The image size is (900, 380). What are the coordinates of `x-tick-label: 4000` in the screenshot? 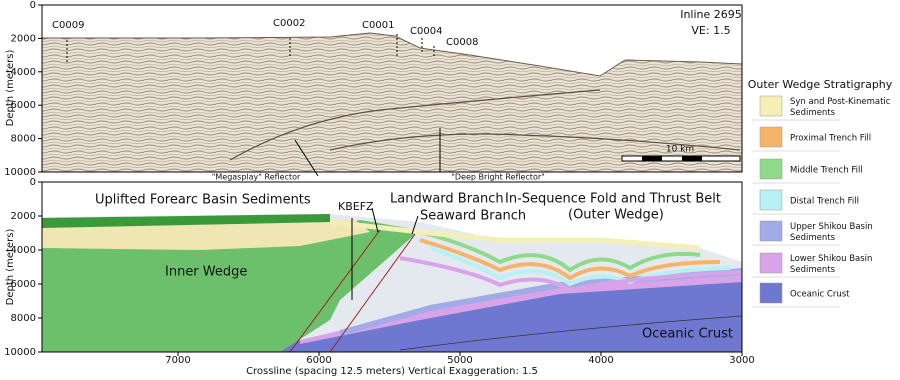 It's located at (600, 360).